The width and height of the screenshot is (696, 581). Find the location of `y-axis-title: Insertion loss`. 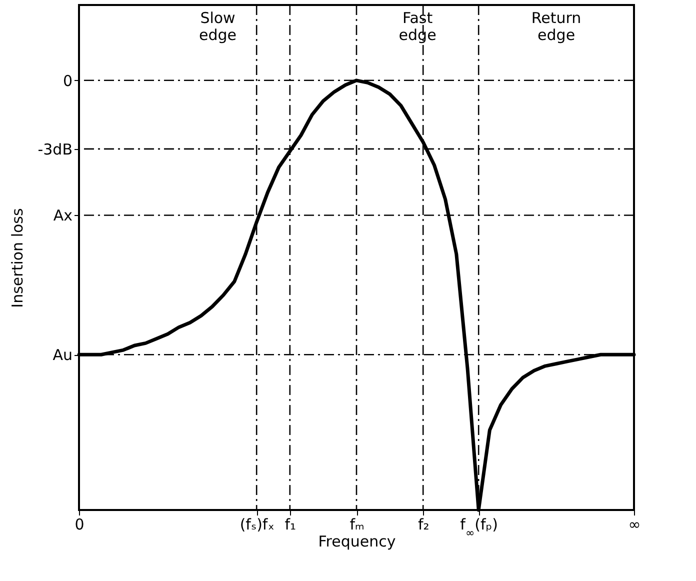

y-axis-title: Insertion loss is located at coordinates (17, 258).